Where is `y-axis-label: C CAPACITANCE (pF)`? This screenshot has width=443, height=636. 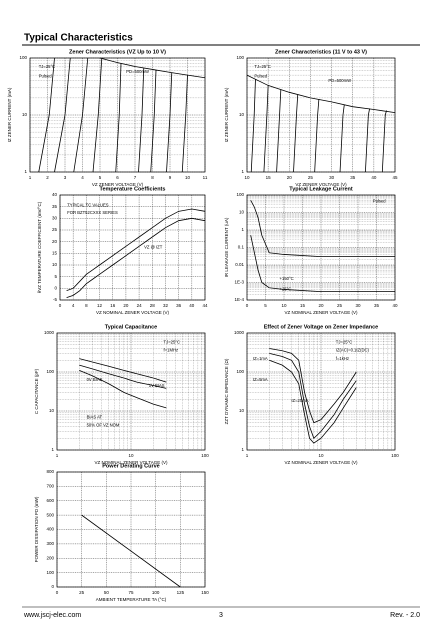 y-axis-label: C CAPACITANCE (pF) is located at coordinates (36, 391).